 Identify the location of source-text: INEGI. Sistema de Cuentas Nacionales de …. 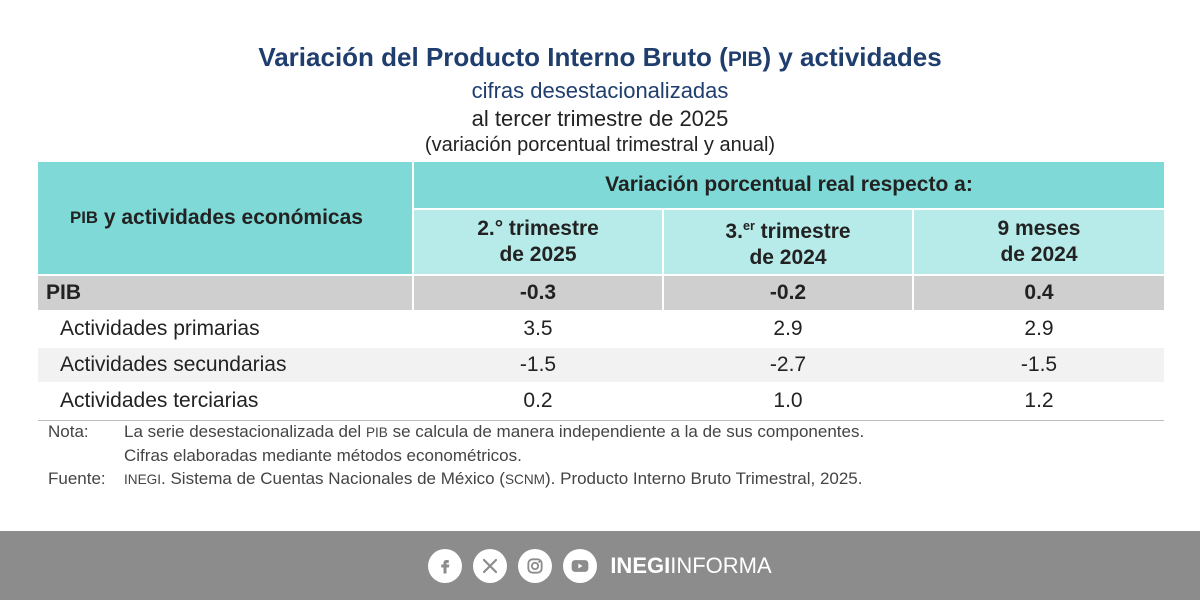
(604, 479).